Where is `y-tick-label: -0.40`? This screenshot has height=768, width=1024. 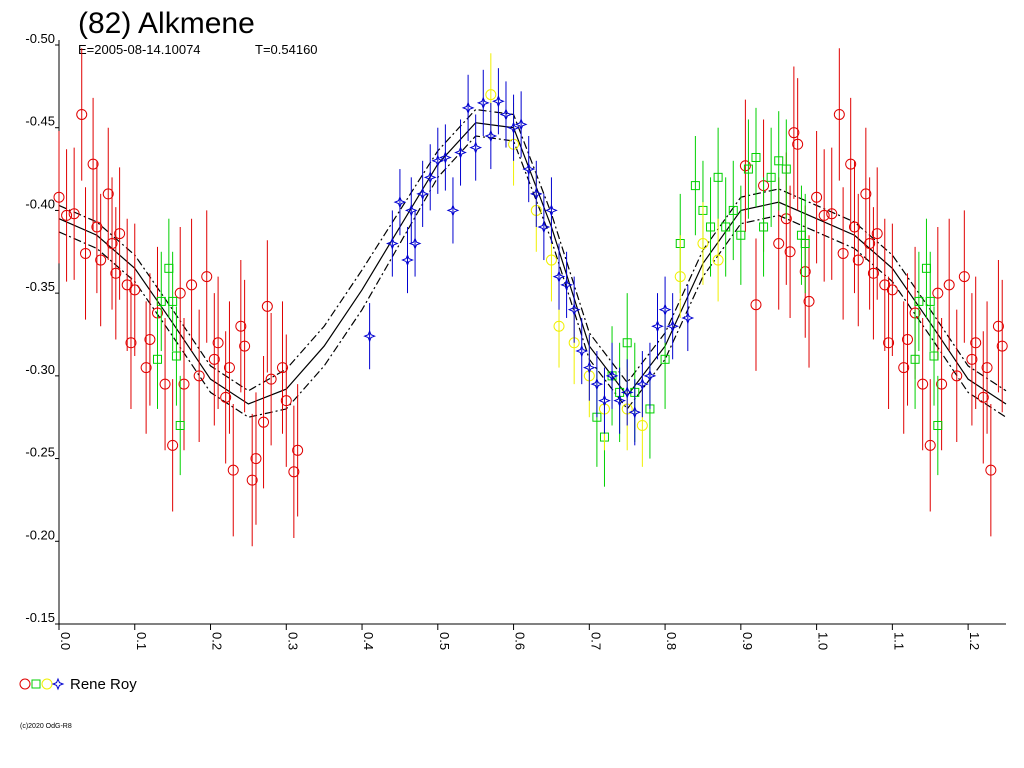 y-tick-label: -0.40 is located at coordinates (40, 203).